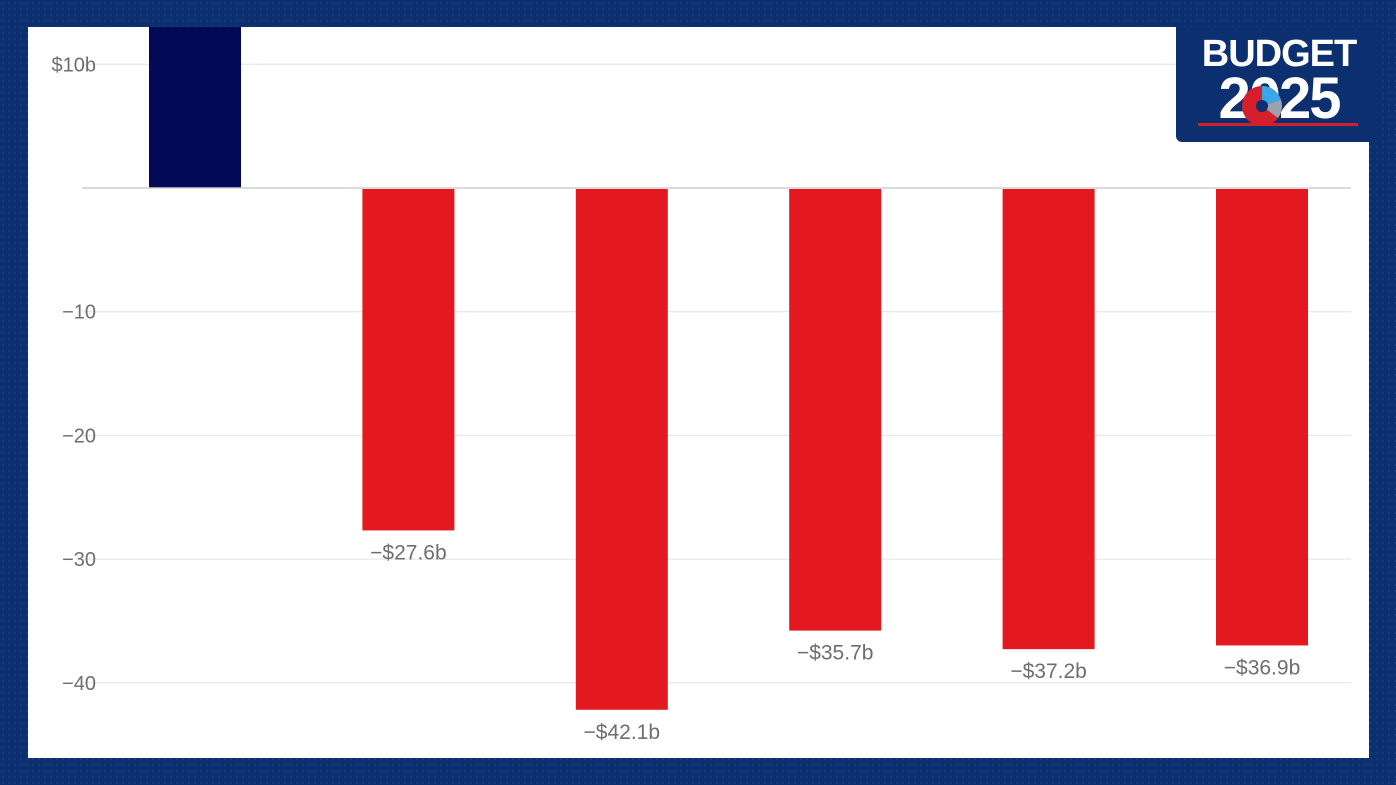  Describe the element at coordinates (622, 732) in the screenshot. I see `data-label: −$42.1b` at that location.